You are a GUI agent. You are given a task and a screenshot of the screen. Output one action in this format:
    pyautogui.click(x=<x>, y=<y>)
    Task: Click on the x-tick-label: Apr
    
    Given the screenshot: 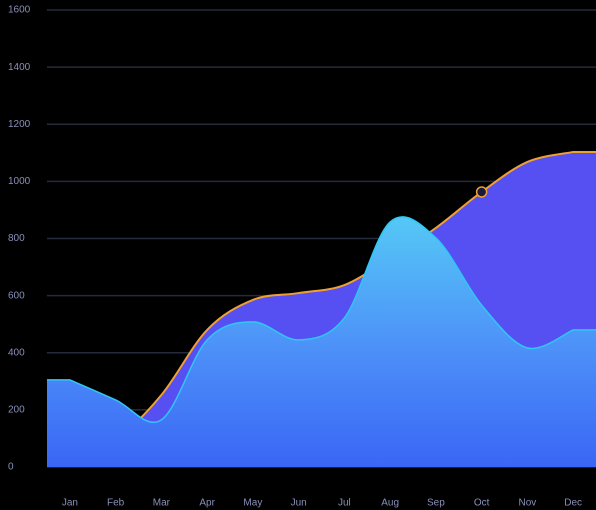 What is the action you would take?
    pyautogui.click(x=207, y=503)
    